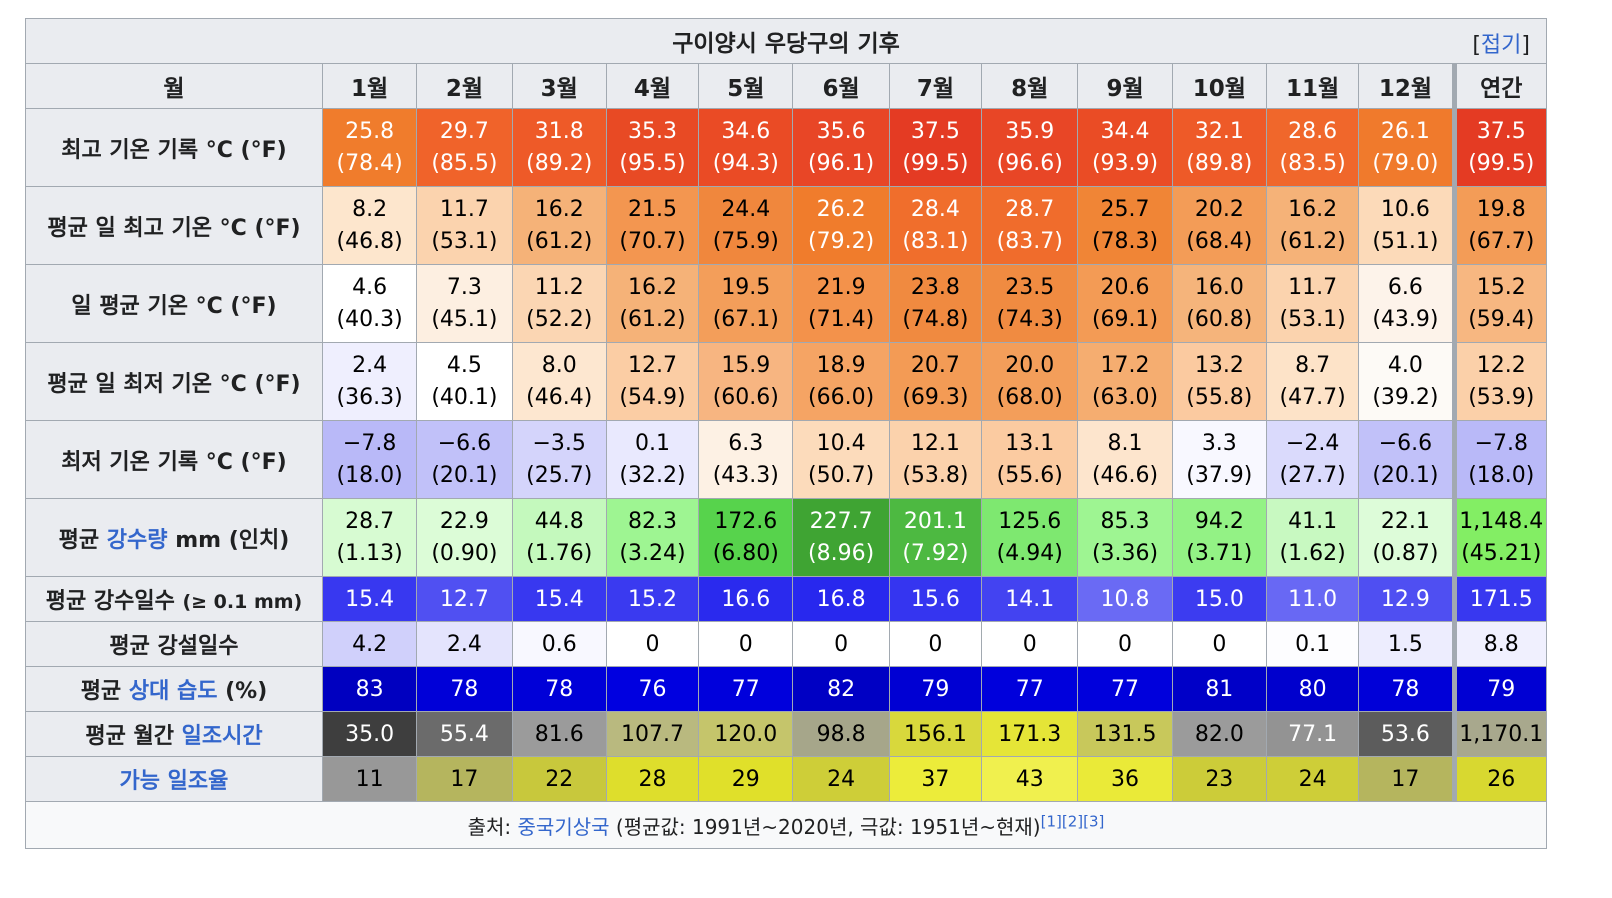  Describe the element at coordinates (746, 521) in the screenshot. I see `celsius-value: 172.6` at that location.